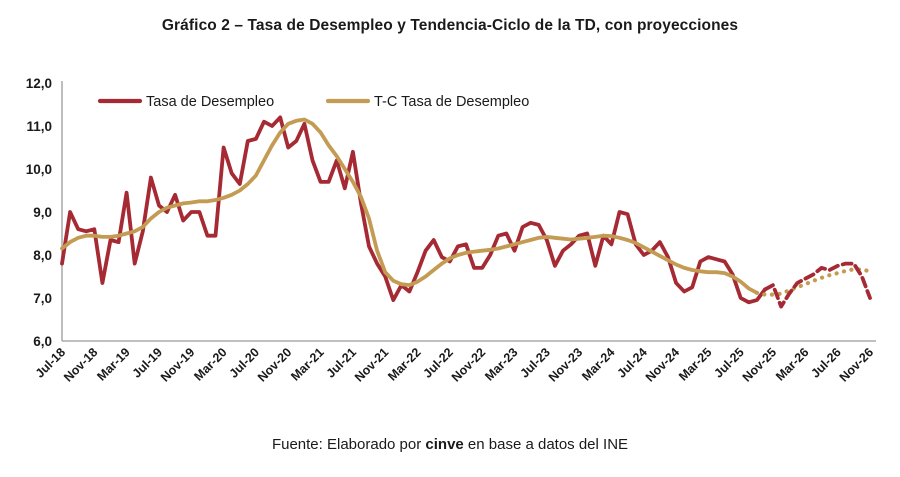 The image size is (900, 477). What do you see at coordinates (546, 444) in the screenshot?
I see `source-text-suffix: en base a datos del INE` at bounding box center [546, 444].